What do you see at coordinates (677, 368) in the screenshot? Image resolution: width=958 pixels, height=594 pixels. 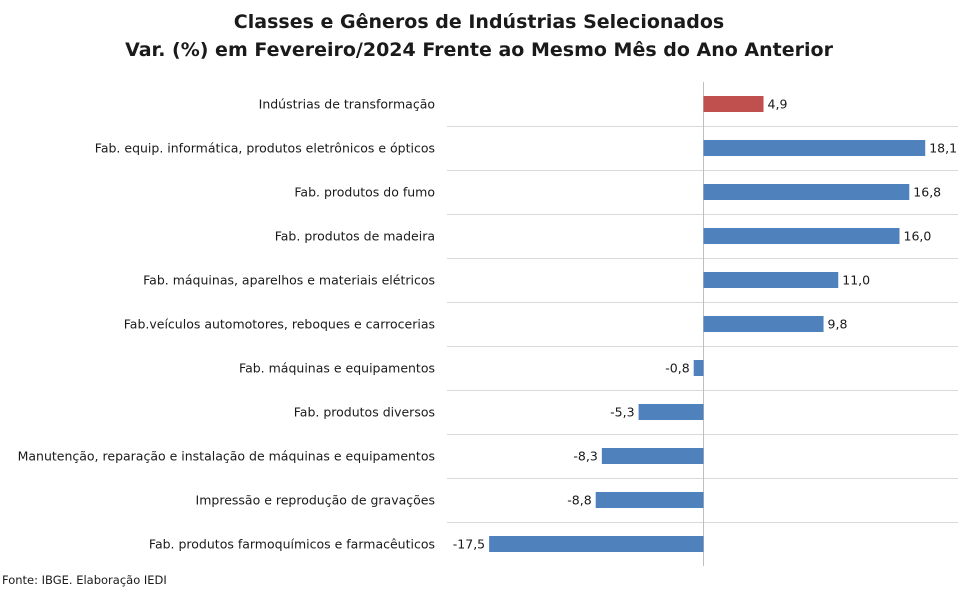 I see `data-label: -0,8` at bounding box center [677, 368].